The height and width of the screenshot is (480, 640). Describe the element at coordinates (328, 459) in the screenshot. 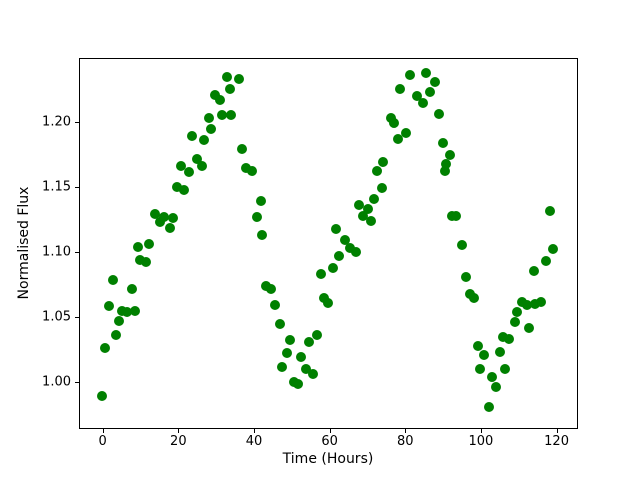

I see `x-axis-label: Time (Hours)` at that location.